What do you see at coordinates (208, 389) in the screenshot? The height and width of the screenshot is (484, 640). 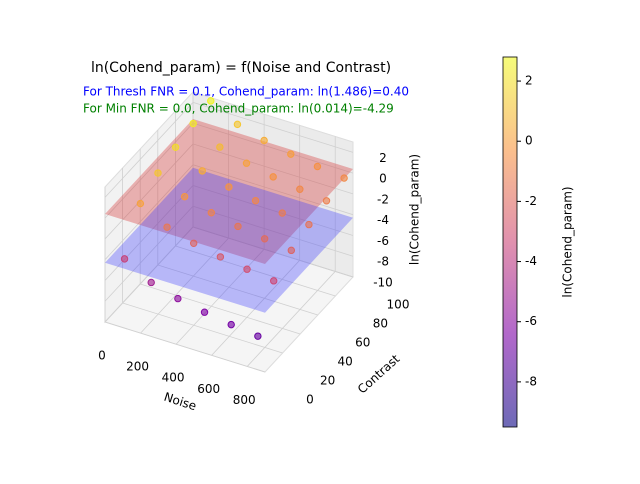 I see `x-tick-label: 600` at bounding box center [208, 389].